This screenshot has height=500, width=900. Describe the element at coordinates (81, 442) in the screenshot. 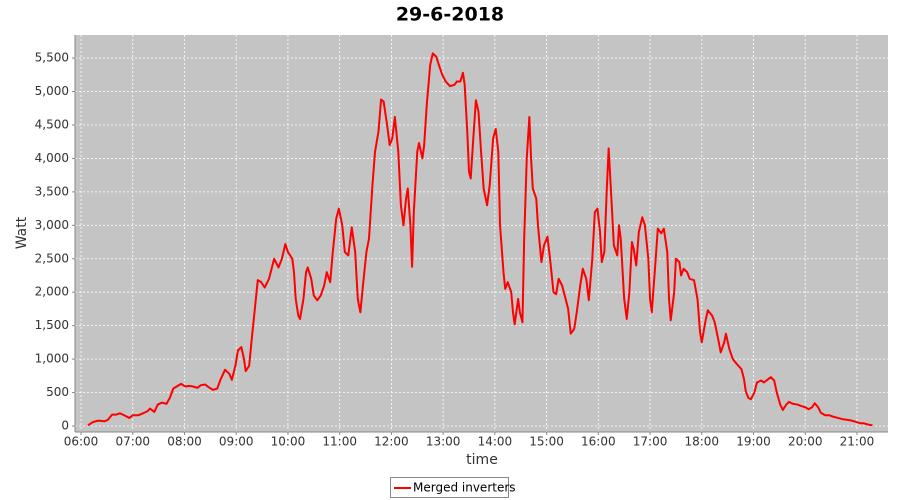

I see `x-tick-label: 06:00` at that location.